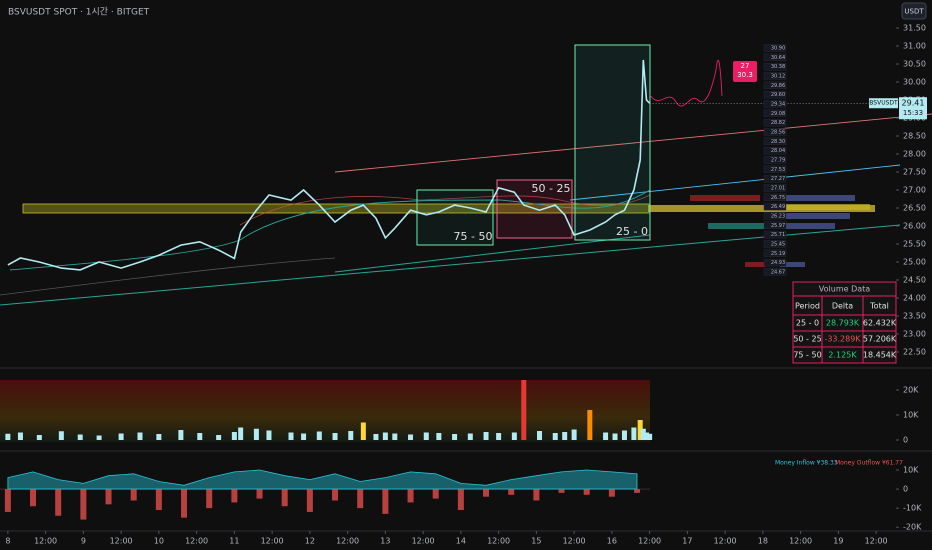 This screenshot has height=550, width=932. Describe the element at coordinates (844, 289) in the screenshot. I see `table-title: Volume Data` at that location.